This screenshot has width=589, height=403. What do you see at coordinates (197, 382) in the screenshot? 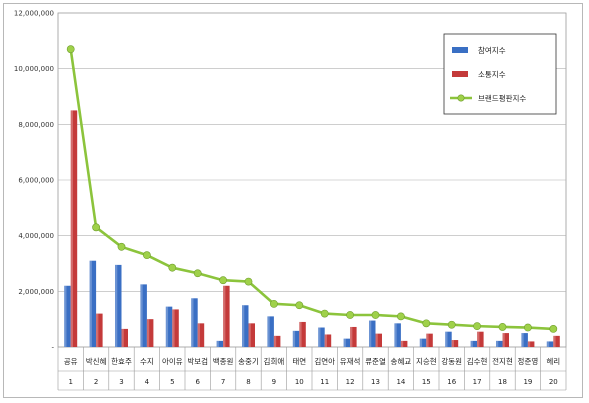
I see `x-category-number: 6` at bounding box center [197, 382].